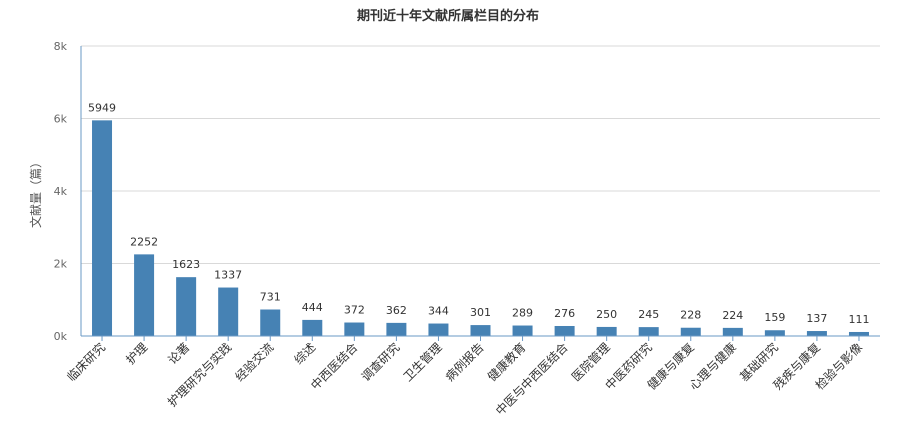 This screenshot has height=428, width=897. Describe the element at coordinates (506, 362) in the screenshot. I see `x-category-label: 健康教育` at that location.